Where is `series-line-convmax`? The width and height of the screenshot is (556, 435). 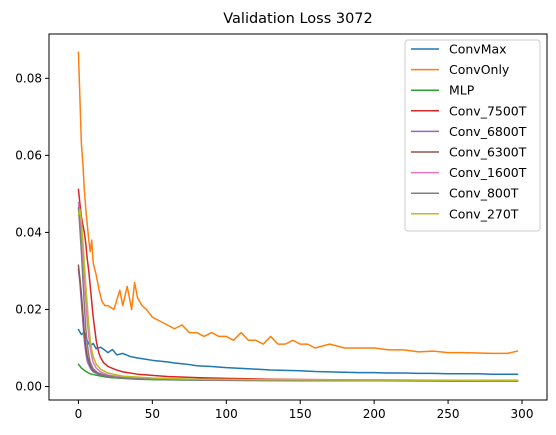
series-line-convmax is located at coordinates (298, 351).